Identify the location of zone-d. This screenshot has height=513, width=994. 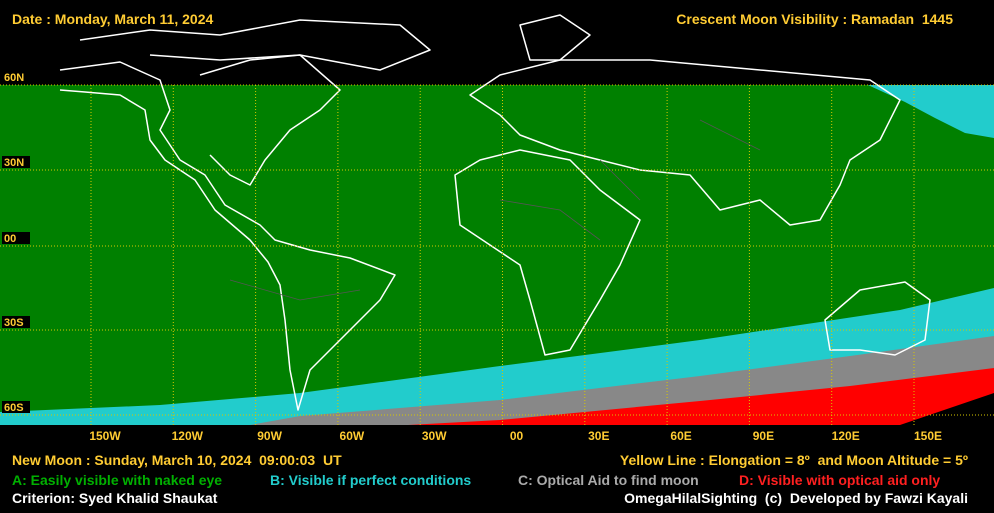
(701, 396).